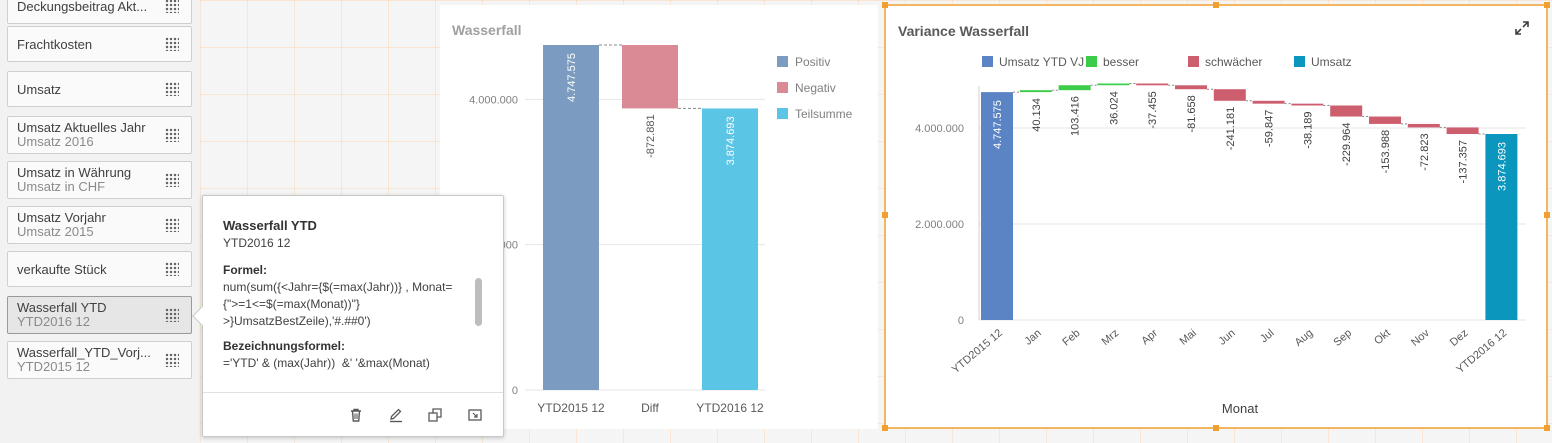  I want to click on measure-item: Umsatz, so click(99, 89).